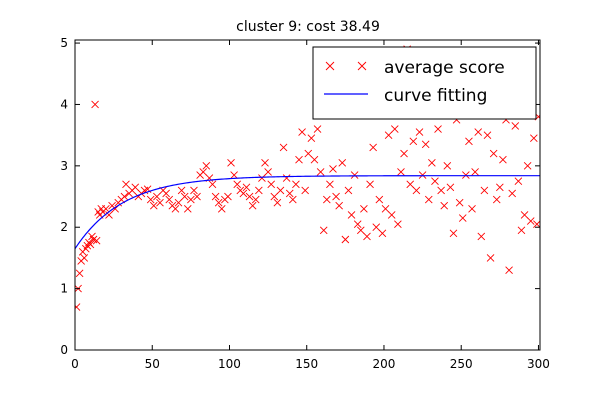  Describe the element at coordinates (384, 364) in the screenshot. I see `x-tick-label: 200` at that location.